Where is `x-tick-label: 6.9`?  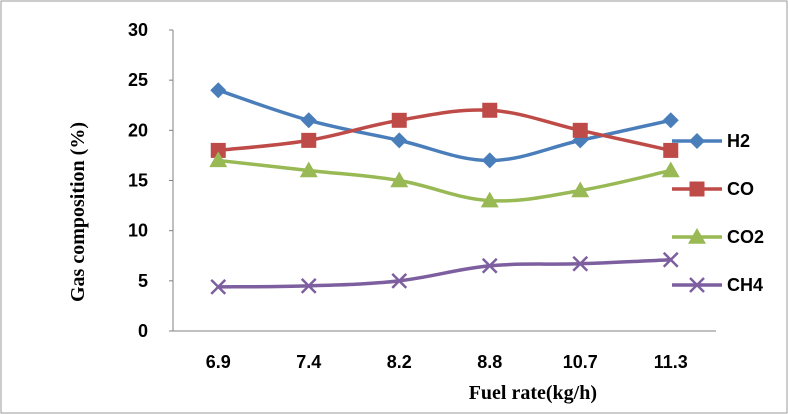
x-tick-label: 6.9 is located at coordinates (218, 362).